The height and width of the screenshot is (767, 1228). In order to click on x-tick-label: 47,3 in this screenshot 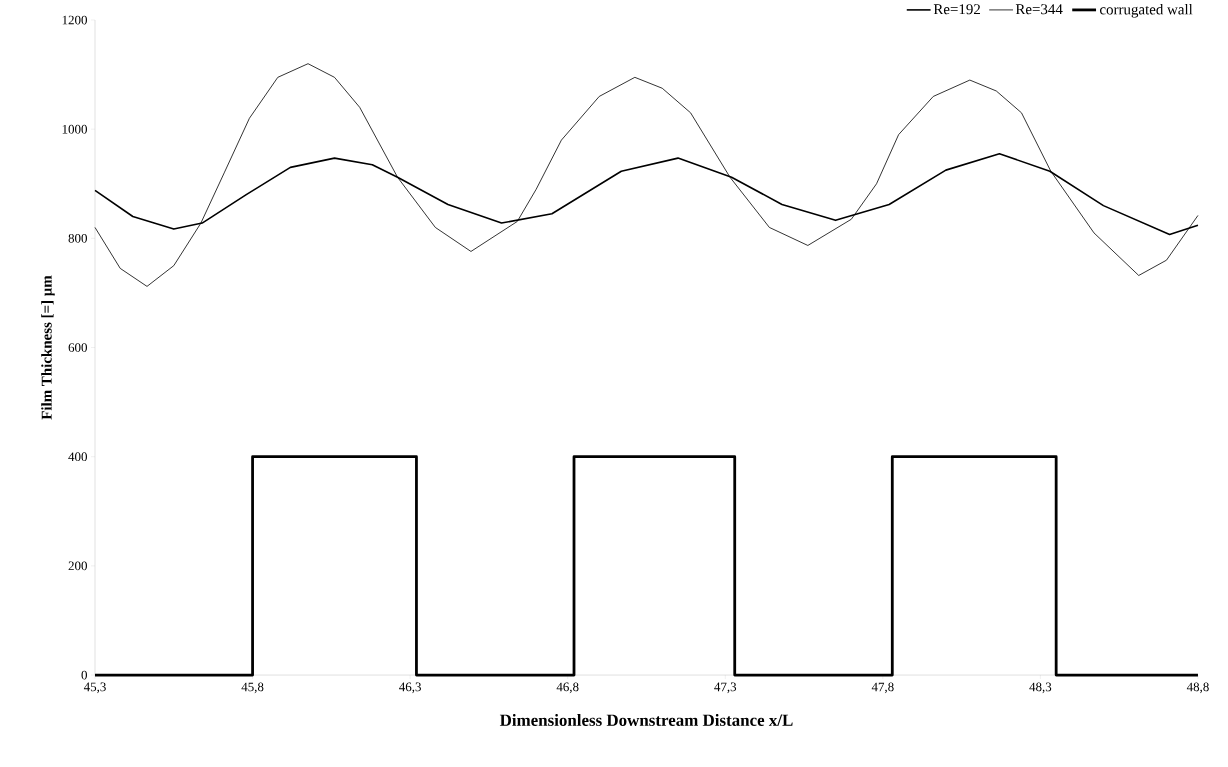, I will do `click(725, 688)`.